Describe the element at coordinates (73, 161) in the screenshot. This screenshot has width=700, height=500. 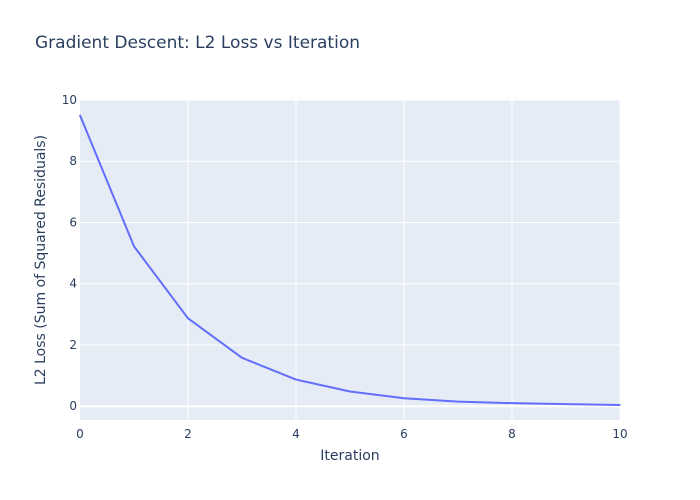
I see `y-tick-label: 8` at that location.